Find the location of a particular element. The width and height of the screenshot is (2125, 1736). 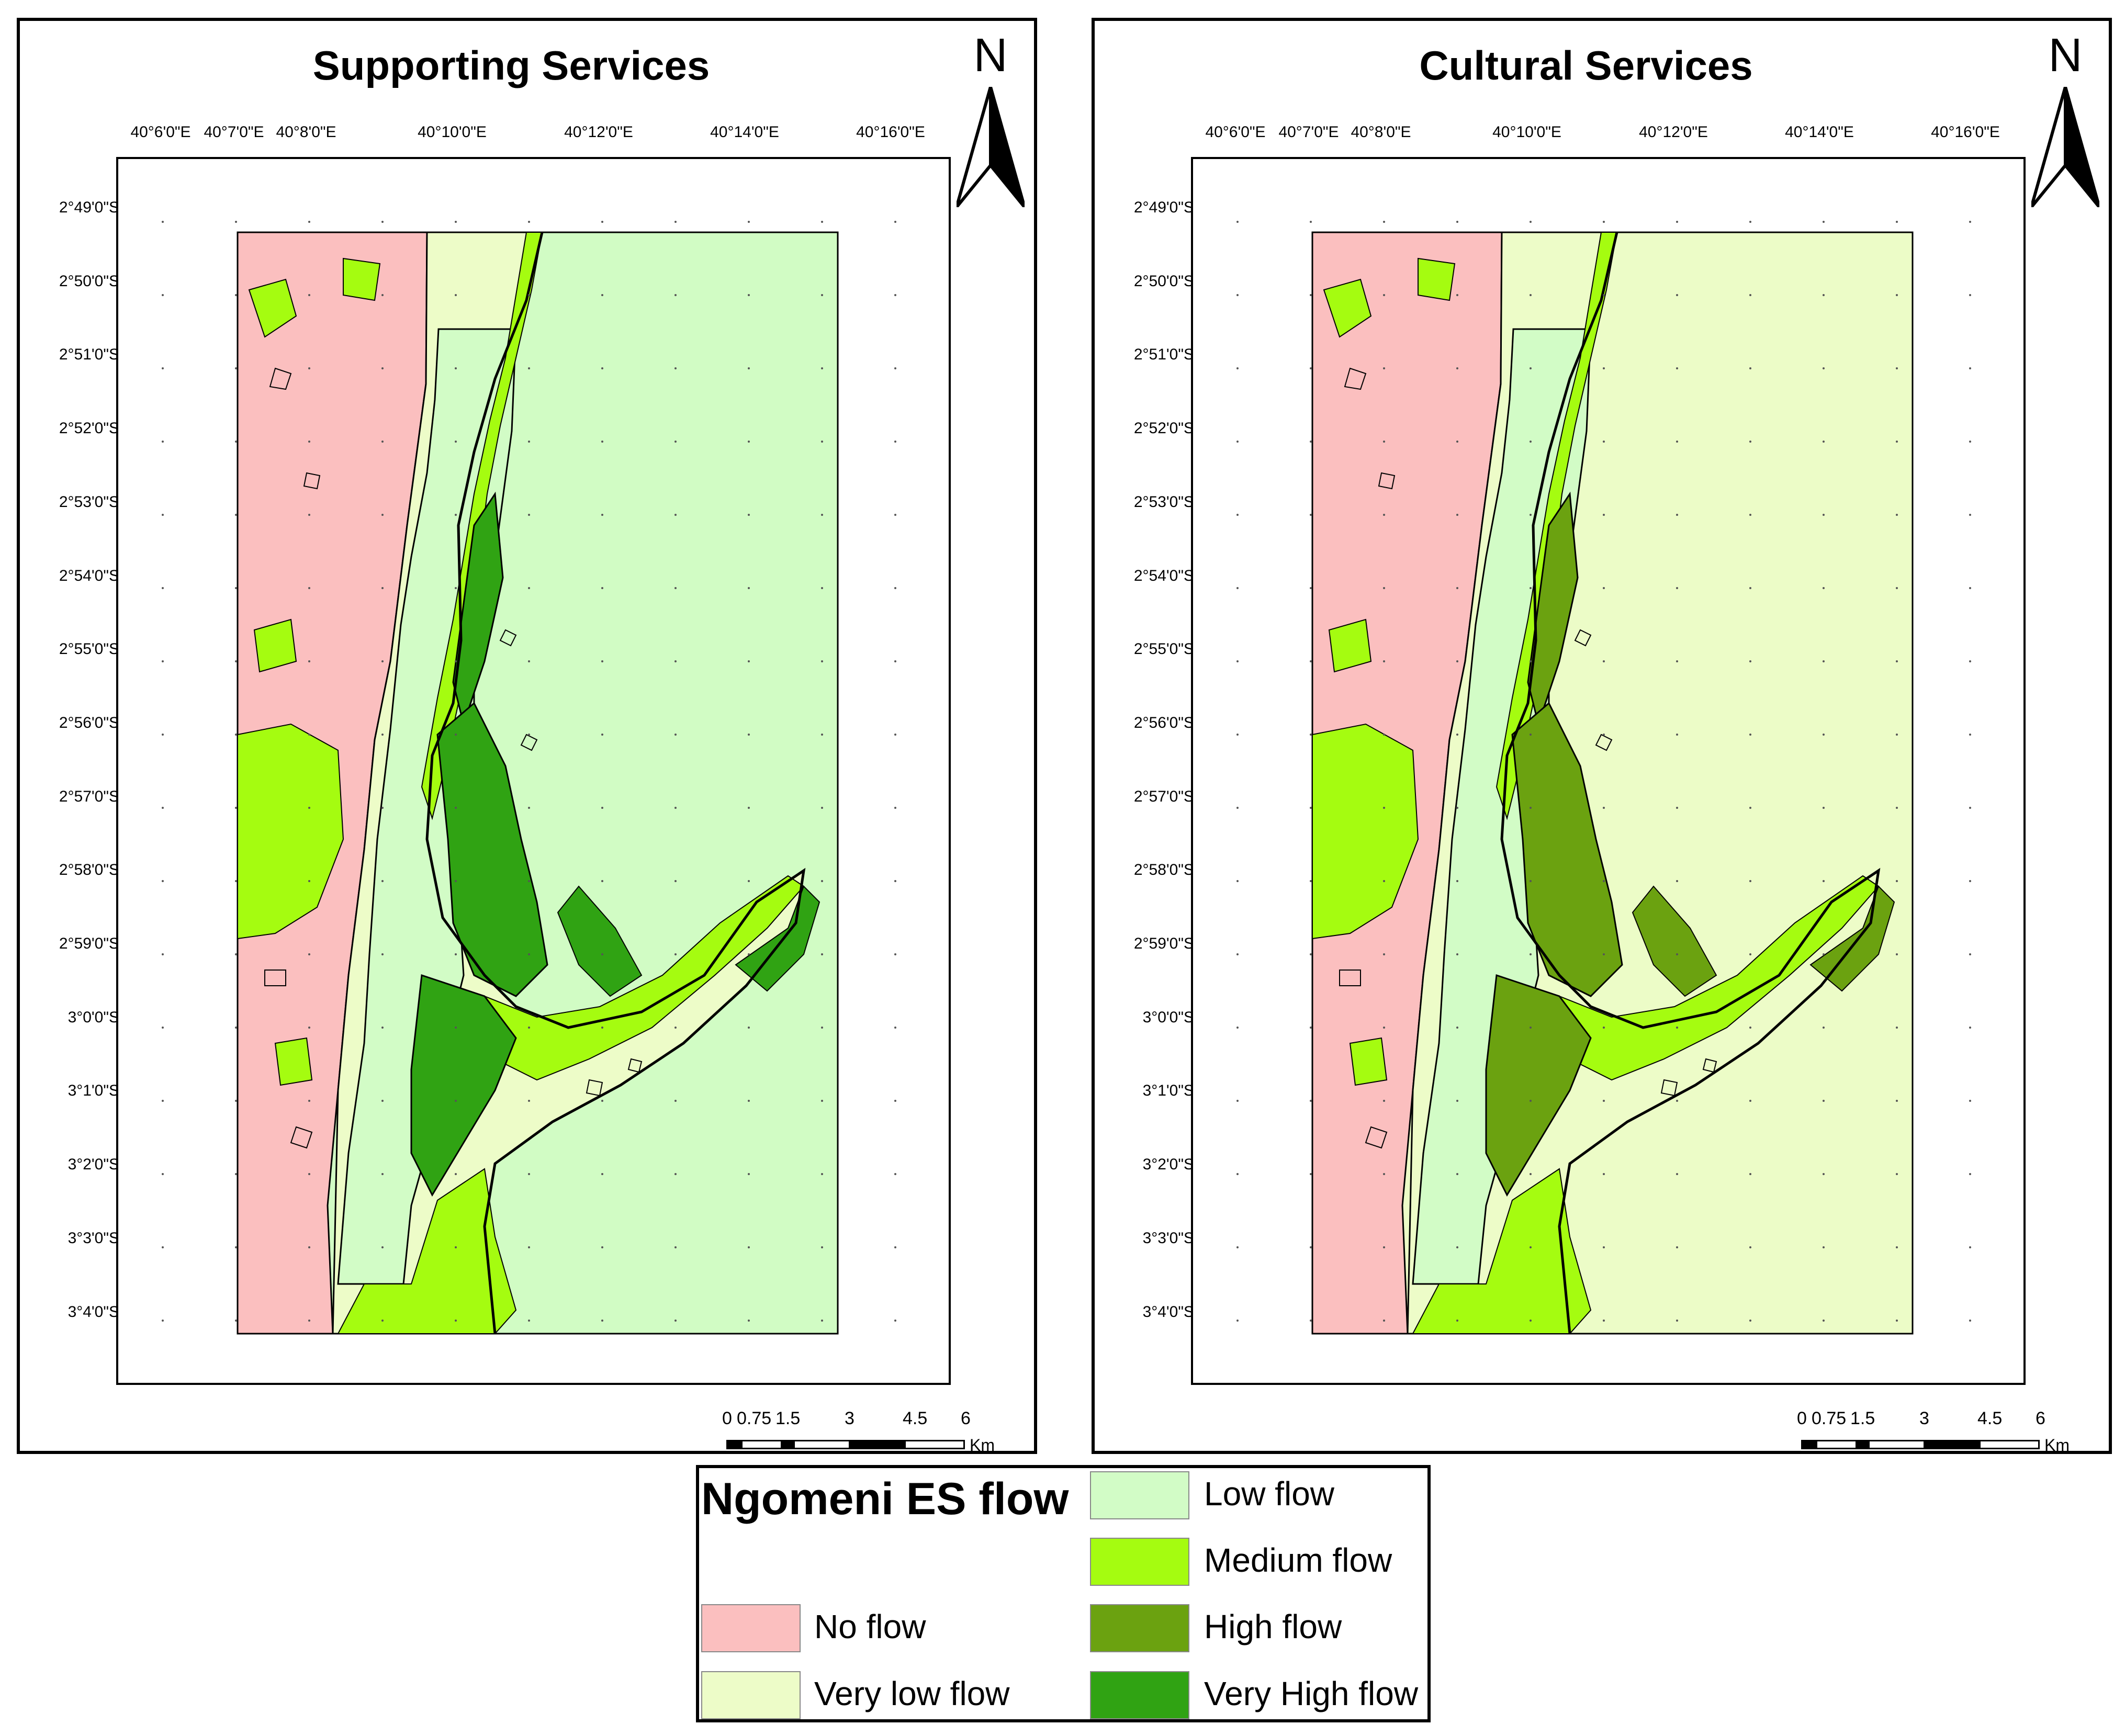

legend-swatch-low-flow is located at coordinates (1140, 1495).